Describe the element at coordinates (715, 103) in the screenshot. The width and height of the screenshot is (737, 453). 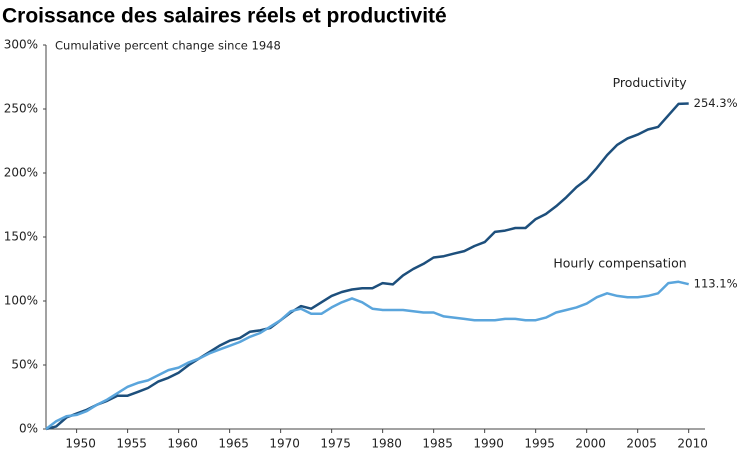
I see `end-value-label: 254.3%` at that location.